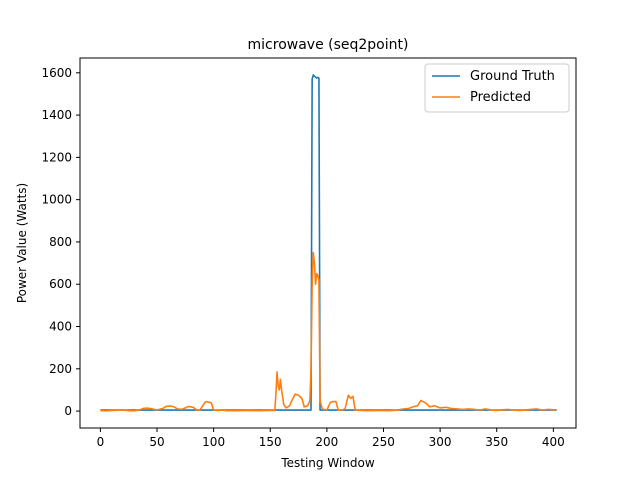 The height and width of the screenshot is (480, 640). I want to click on x-axis-label: Testing Window, so click(327, 463).